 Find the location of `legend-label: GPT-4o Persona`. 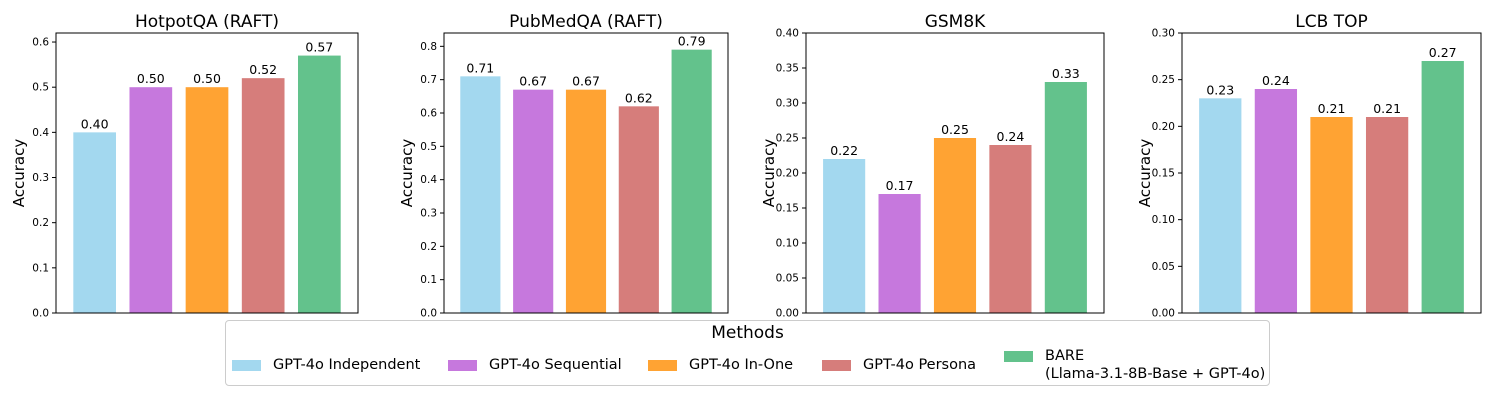

legend-label: GPT-4o Persona is located at coordinates (920, 365).